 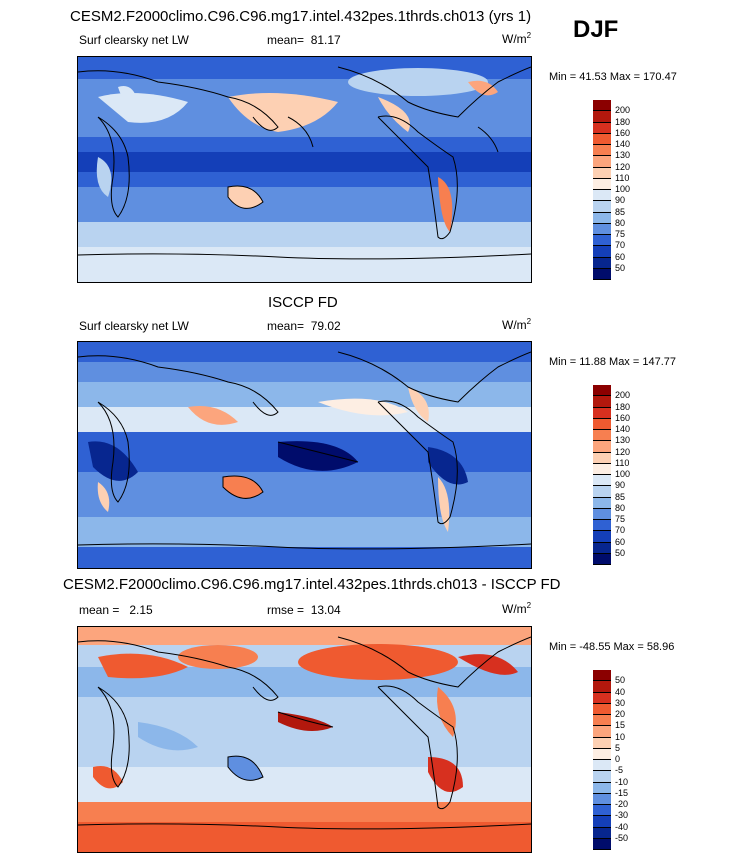 I want to click on colorbar-tick-label: 5, so click(x=618, y=747).